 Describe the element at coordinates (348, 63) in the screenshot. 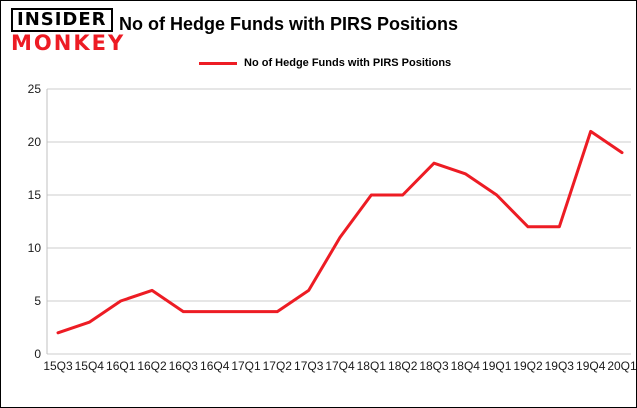

I see `legend-label: No of Hedge Funds with PIRS Positions` at that location.